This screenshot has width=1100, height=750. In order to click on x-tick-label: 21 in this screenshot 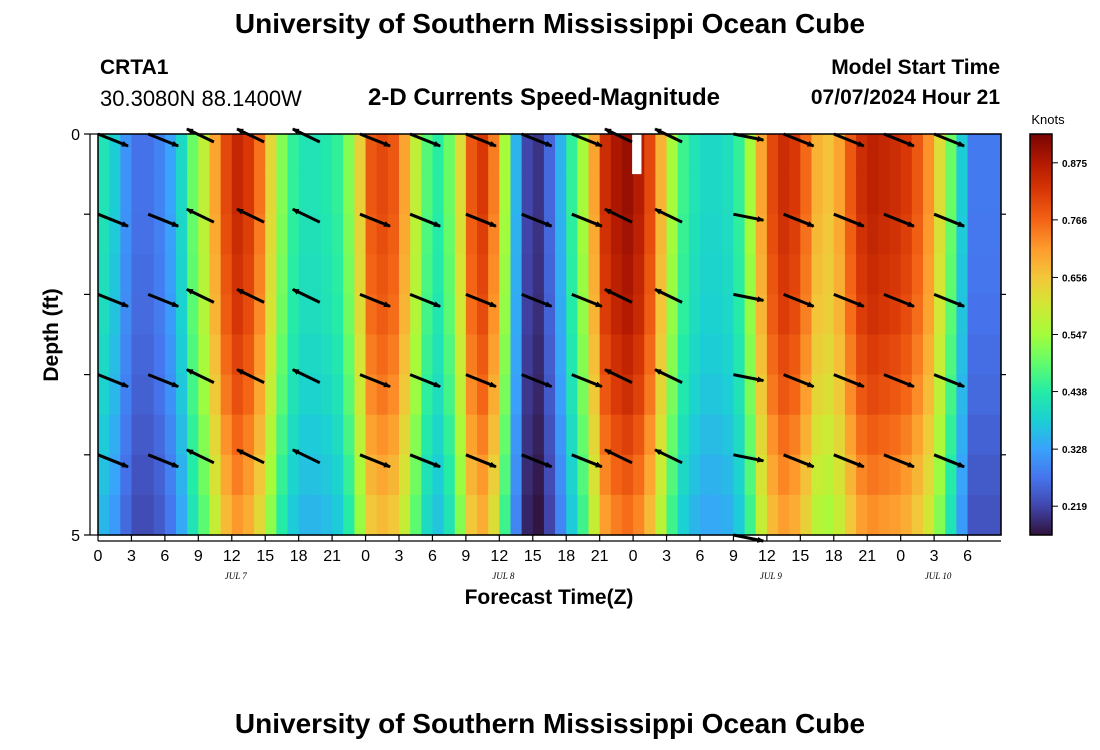, I will do `click(600, 556)`.